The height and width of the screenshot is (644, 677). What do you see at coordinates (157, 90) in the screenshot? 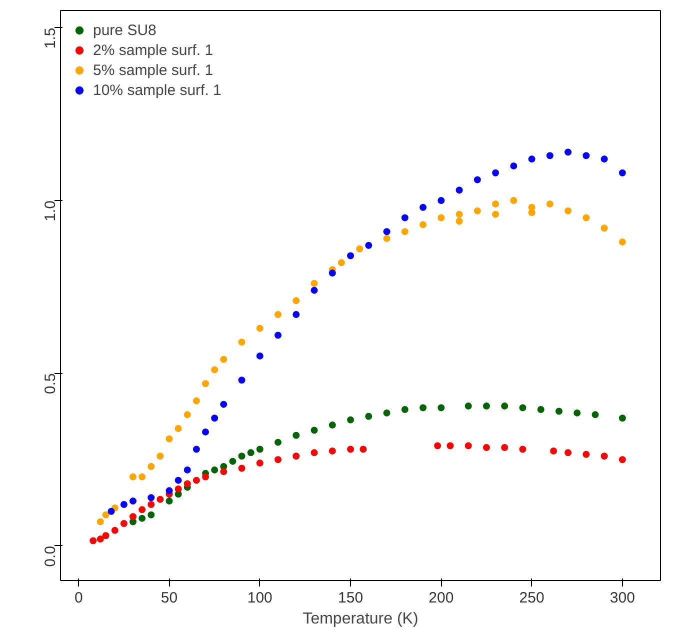
I see `legend-label: 10% sample surf. 1` at bounding box center [157, 90].